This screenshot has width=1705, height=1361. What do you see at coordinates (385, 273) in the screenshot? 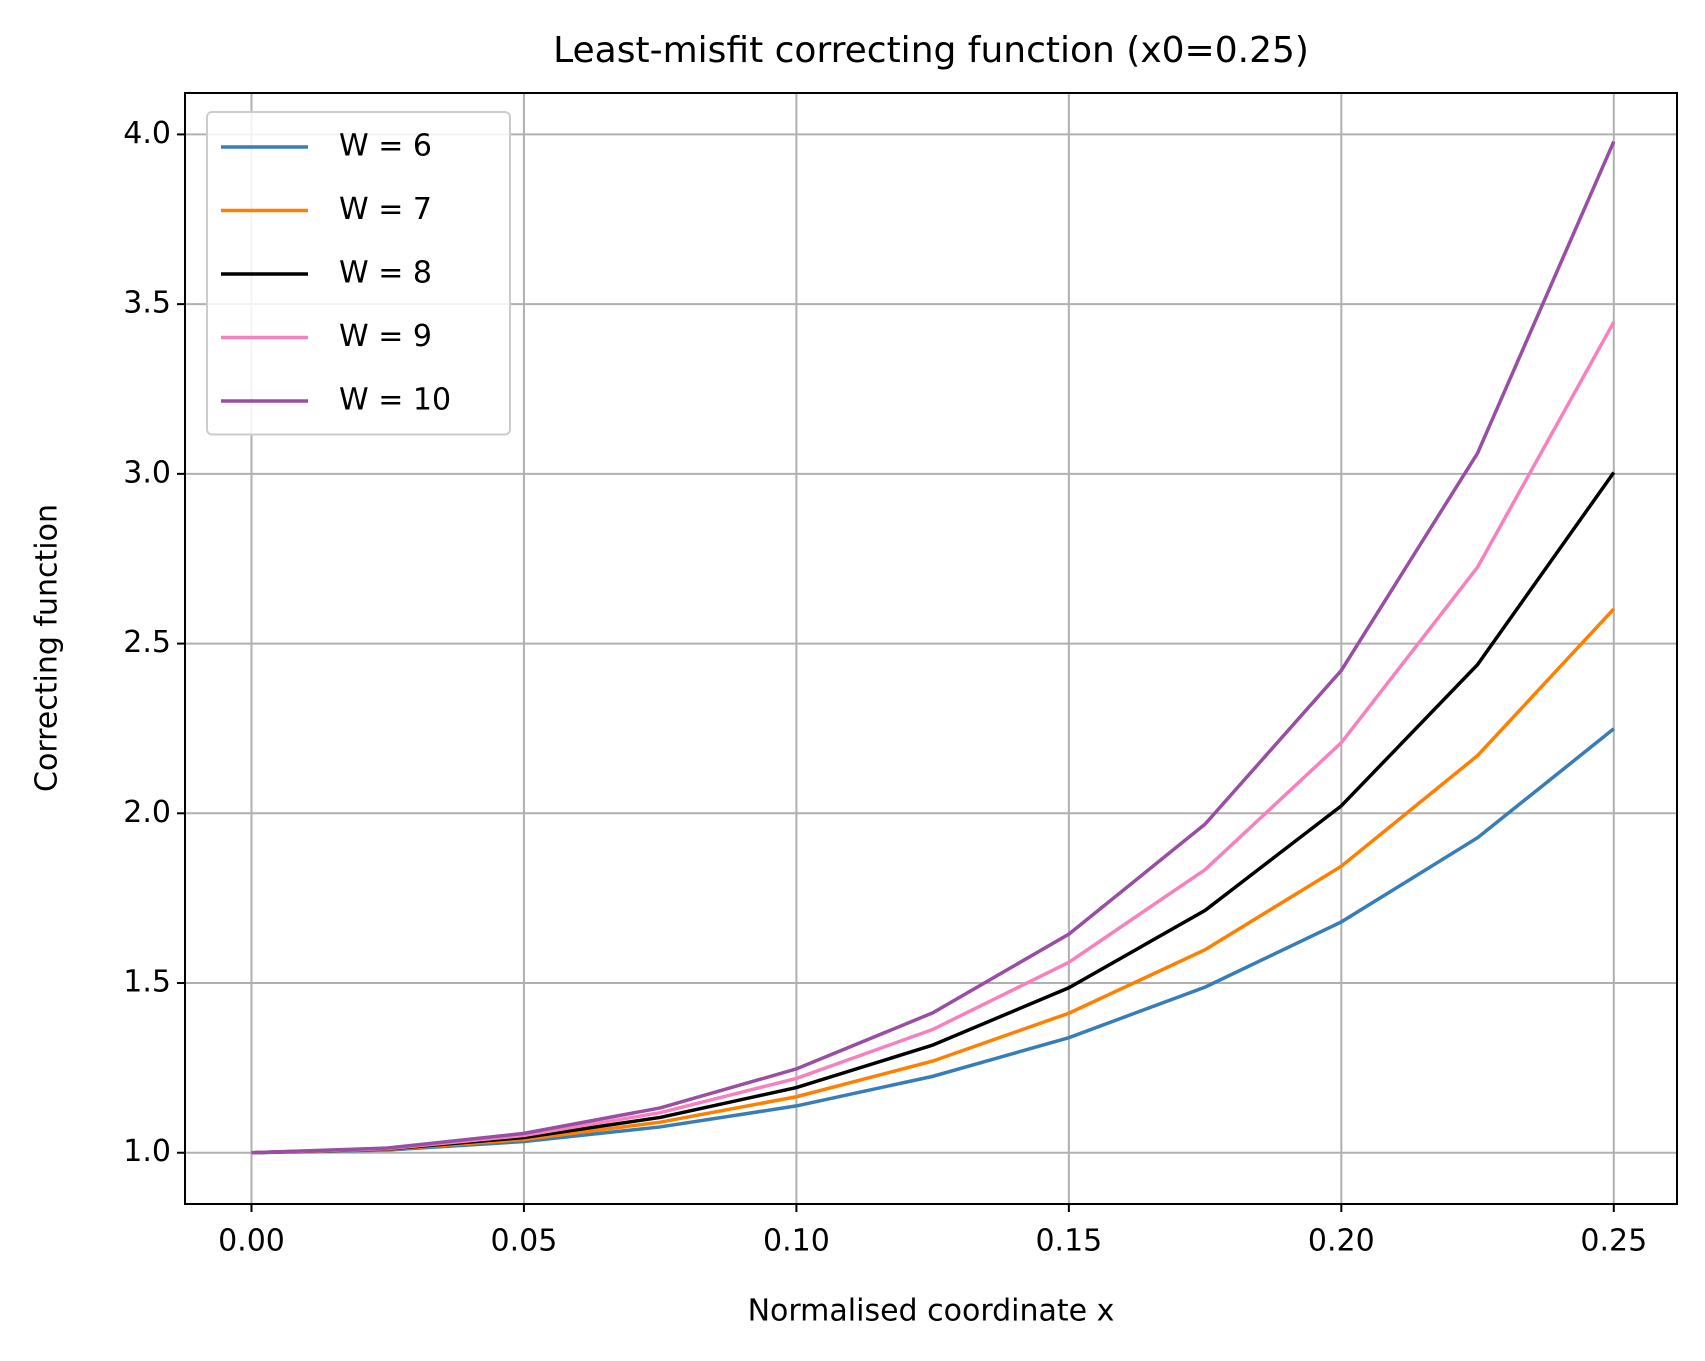
I see `legend-label: W = 8` at bounding box center [385, 273].